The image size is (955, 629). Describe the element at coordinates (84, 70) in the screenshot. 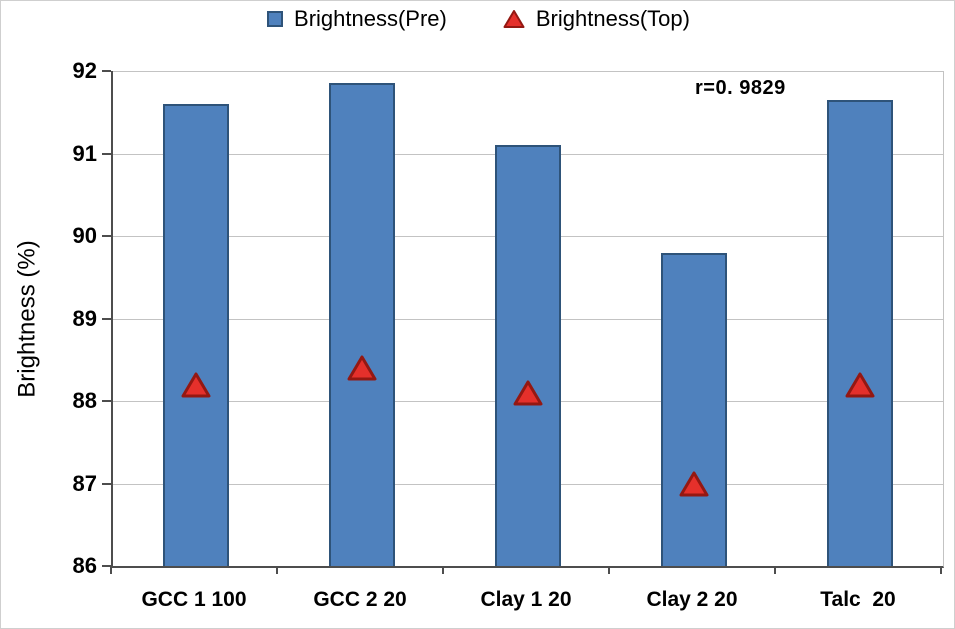

I see `y-tick-label: 92` at that location.